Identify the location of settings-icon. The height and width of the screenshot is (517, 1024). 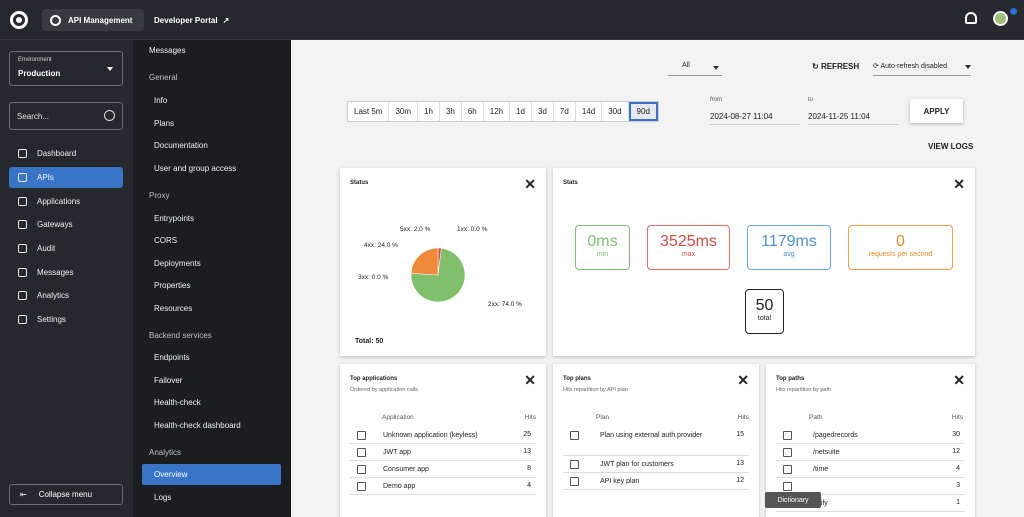
(22, 319).